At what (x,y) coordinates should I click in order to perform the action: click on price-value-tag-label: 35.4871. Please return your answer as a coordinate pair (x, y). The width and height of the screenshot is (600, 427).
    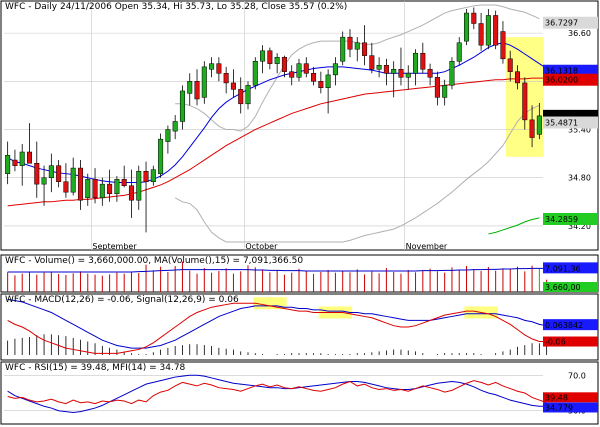
    Looking at the image, I should click on (561, 123).